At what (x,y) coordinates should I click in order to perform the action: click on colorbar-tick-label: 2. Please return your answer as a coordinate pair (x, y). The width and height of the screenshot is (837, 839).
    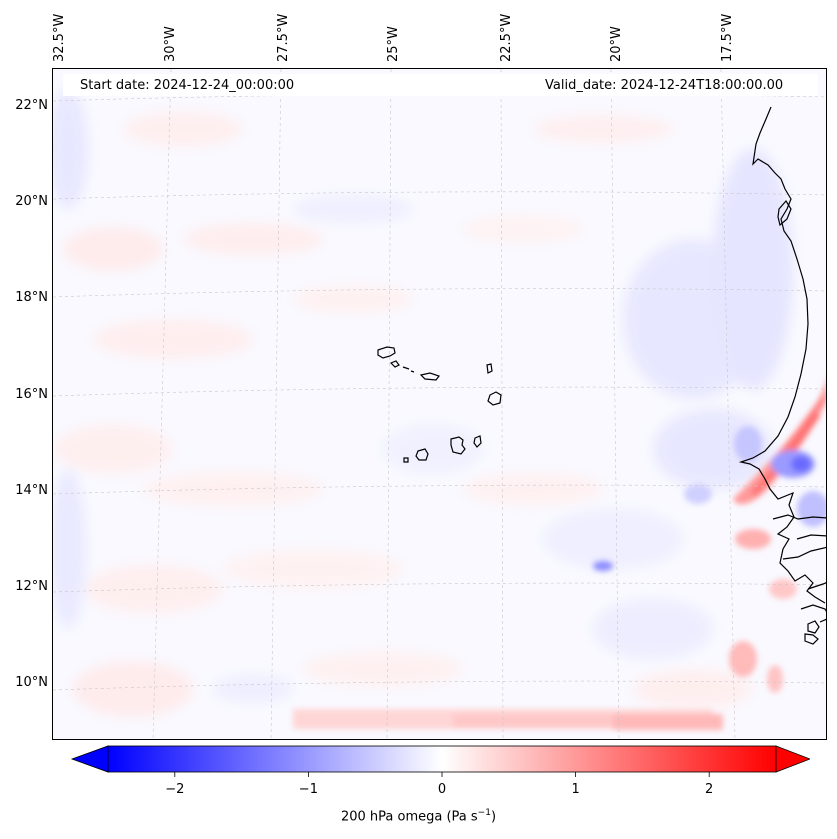
    Looking at the image, I should click on (709, 789).